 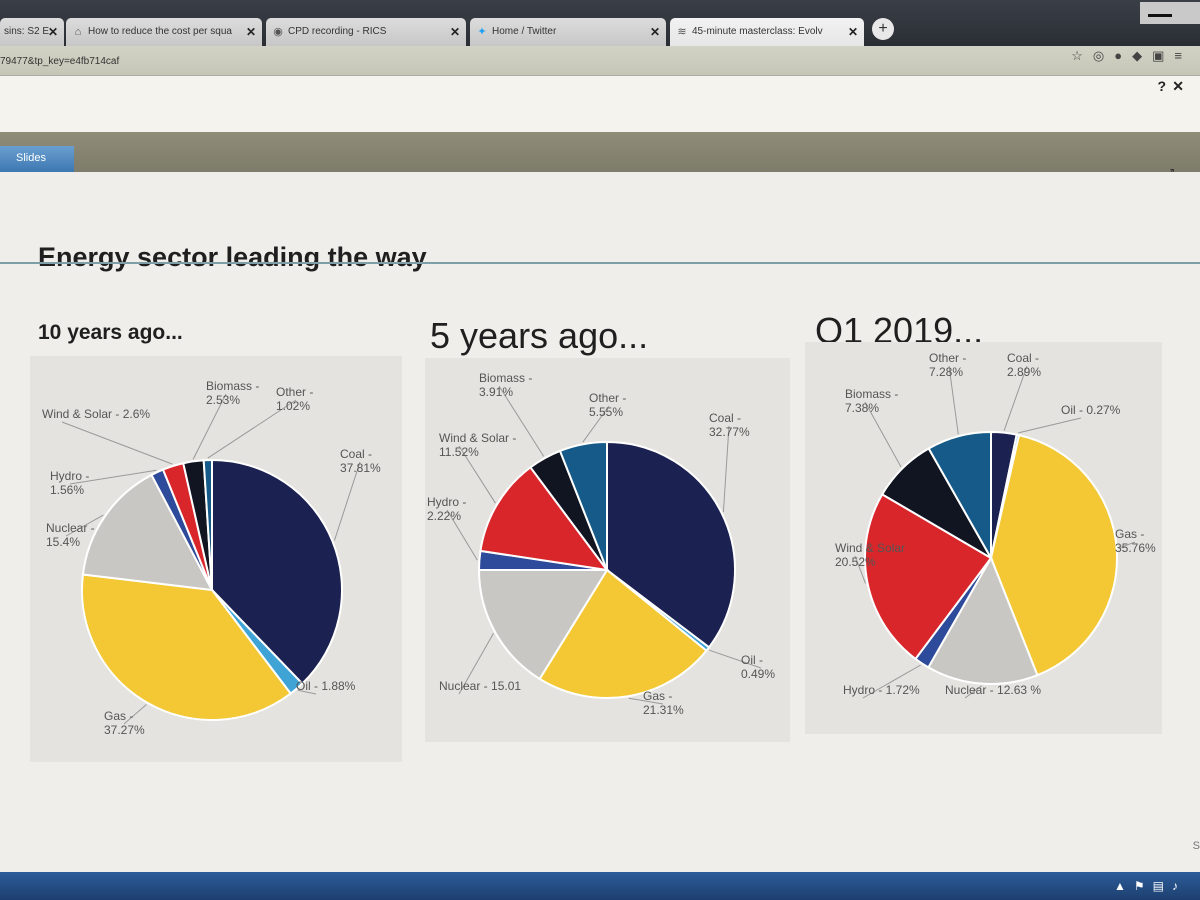 I want to click on browser-tab: ⌂ How to reduce the cost per squa ✕, so click(x=164, y=32).